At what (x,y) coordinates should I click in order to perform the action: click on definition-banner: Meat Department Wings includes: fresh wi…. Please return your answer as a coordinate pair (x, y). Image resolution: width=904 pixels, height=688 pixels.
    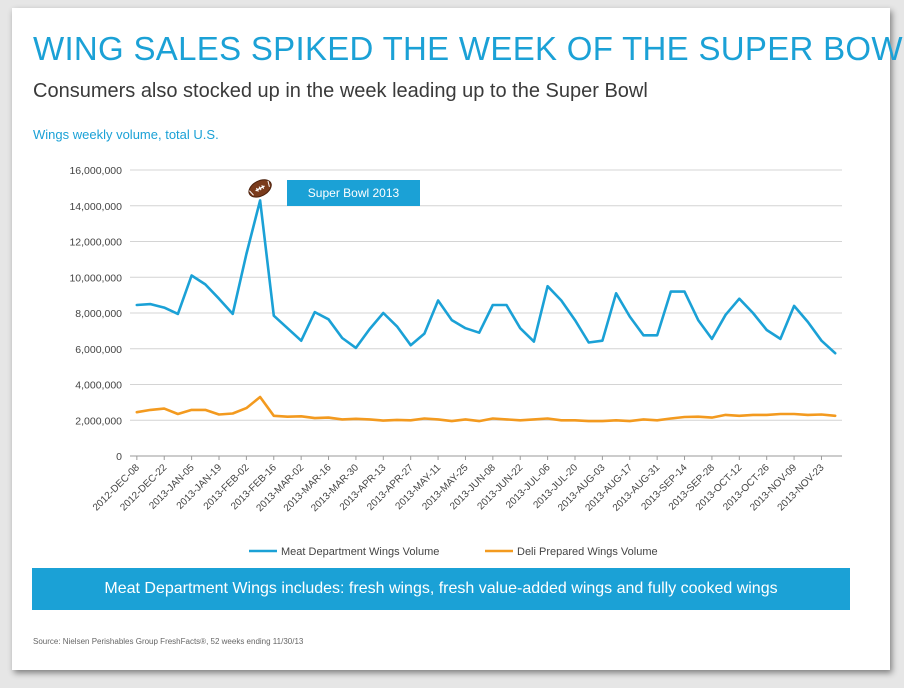
    Looking at the image, I should click on (441, 589).